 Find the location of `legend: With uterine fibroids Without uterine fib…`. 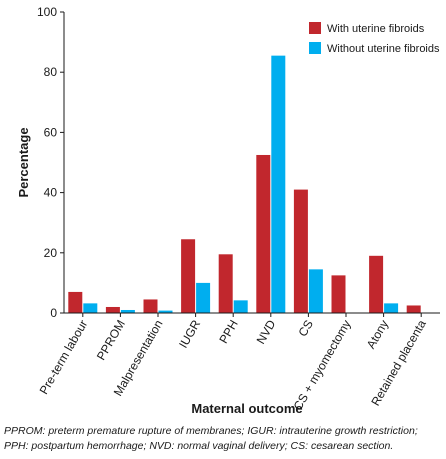

legend: With uterine fibroids Without uterine fib… is located at coordinates (374, 38).